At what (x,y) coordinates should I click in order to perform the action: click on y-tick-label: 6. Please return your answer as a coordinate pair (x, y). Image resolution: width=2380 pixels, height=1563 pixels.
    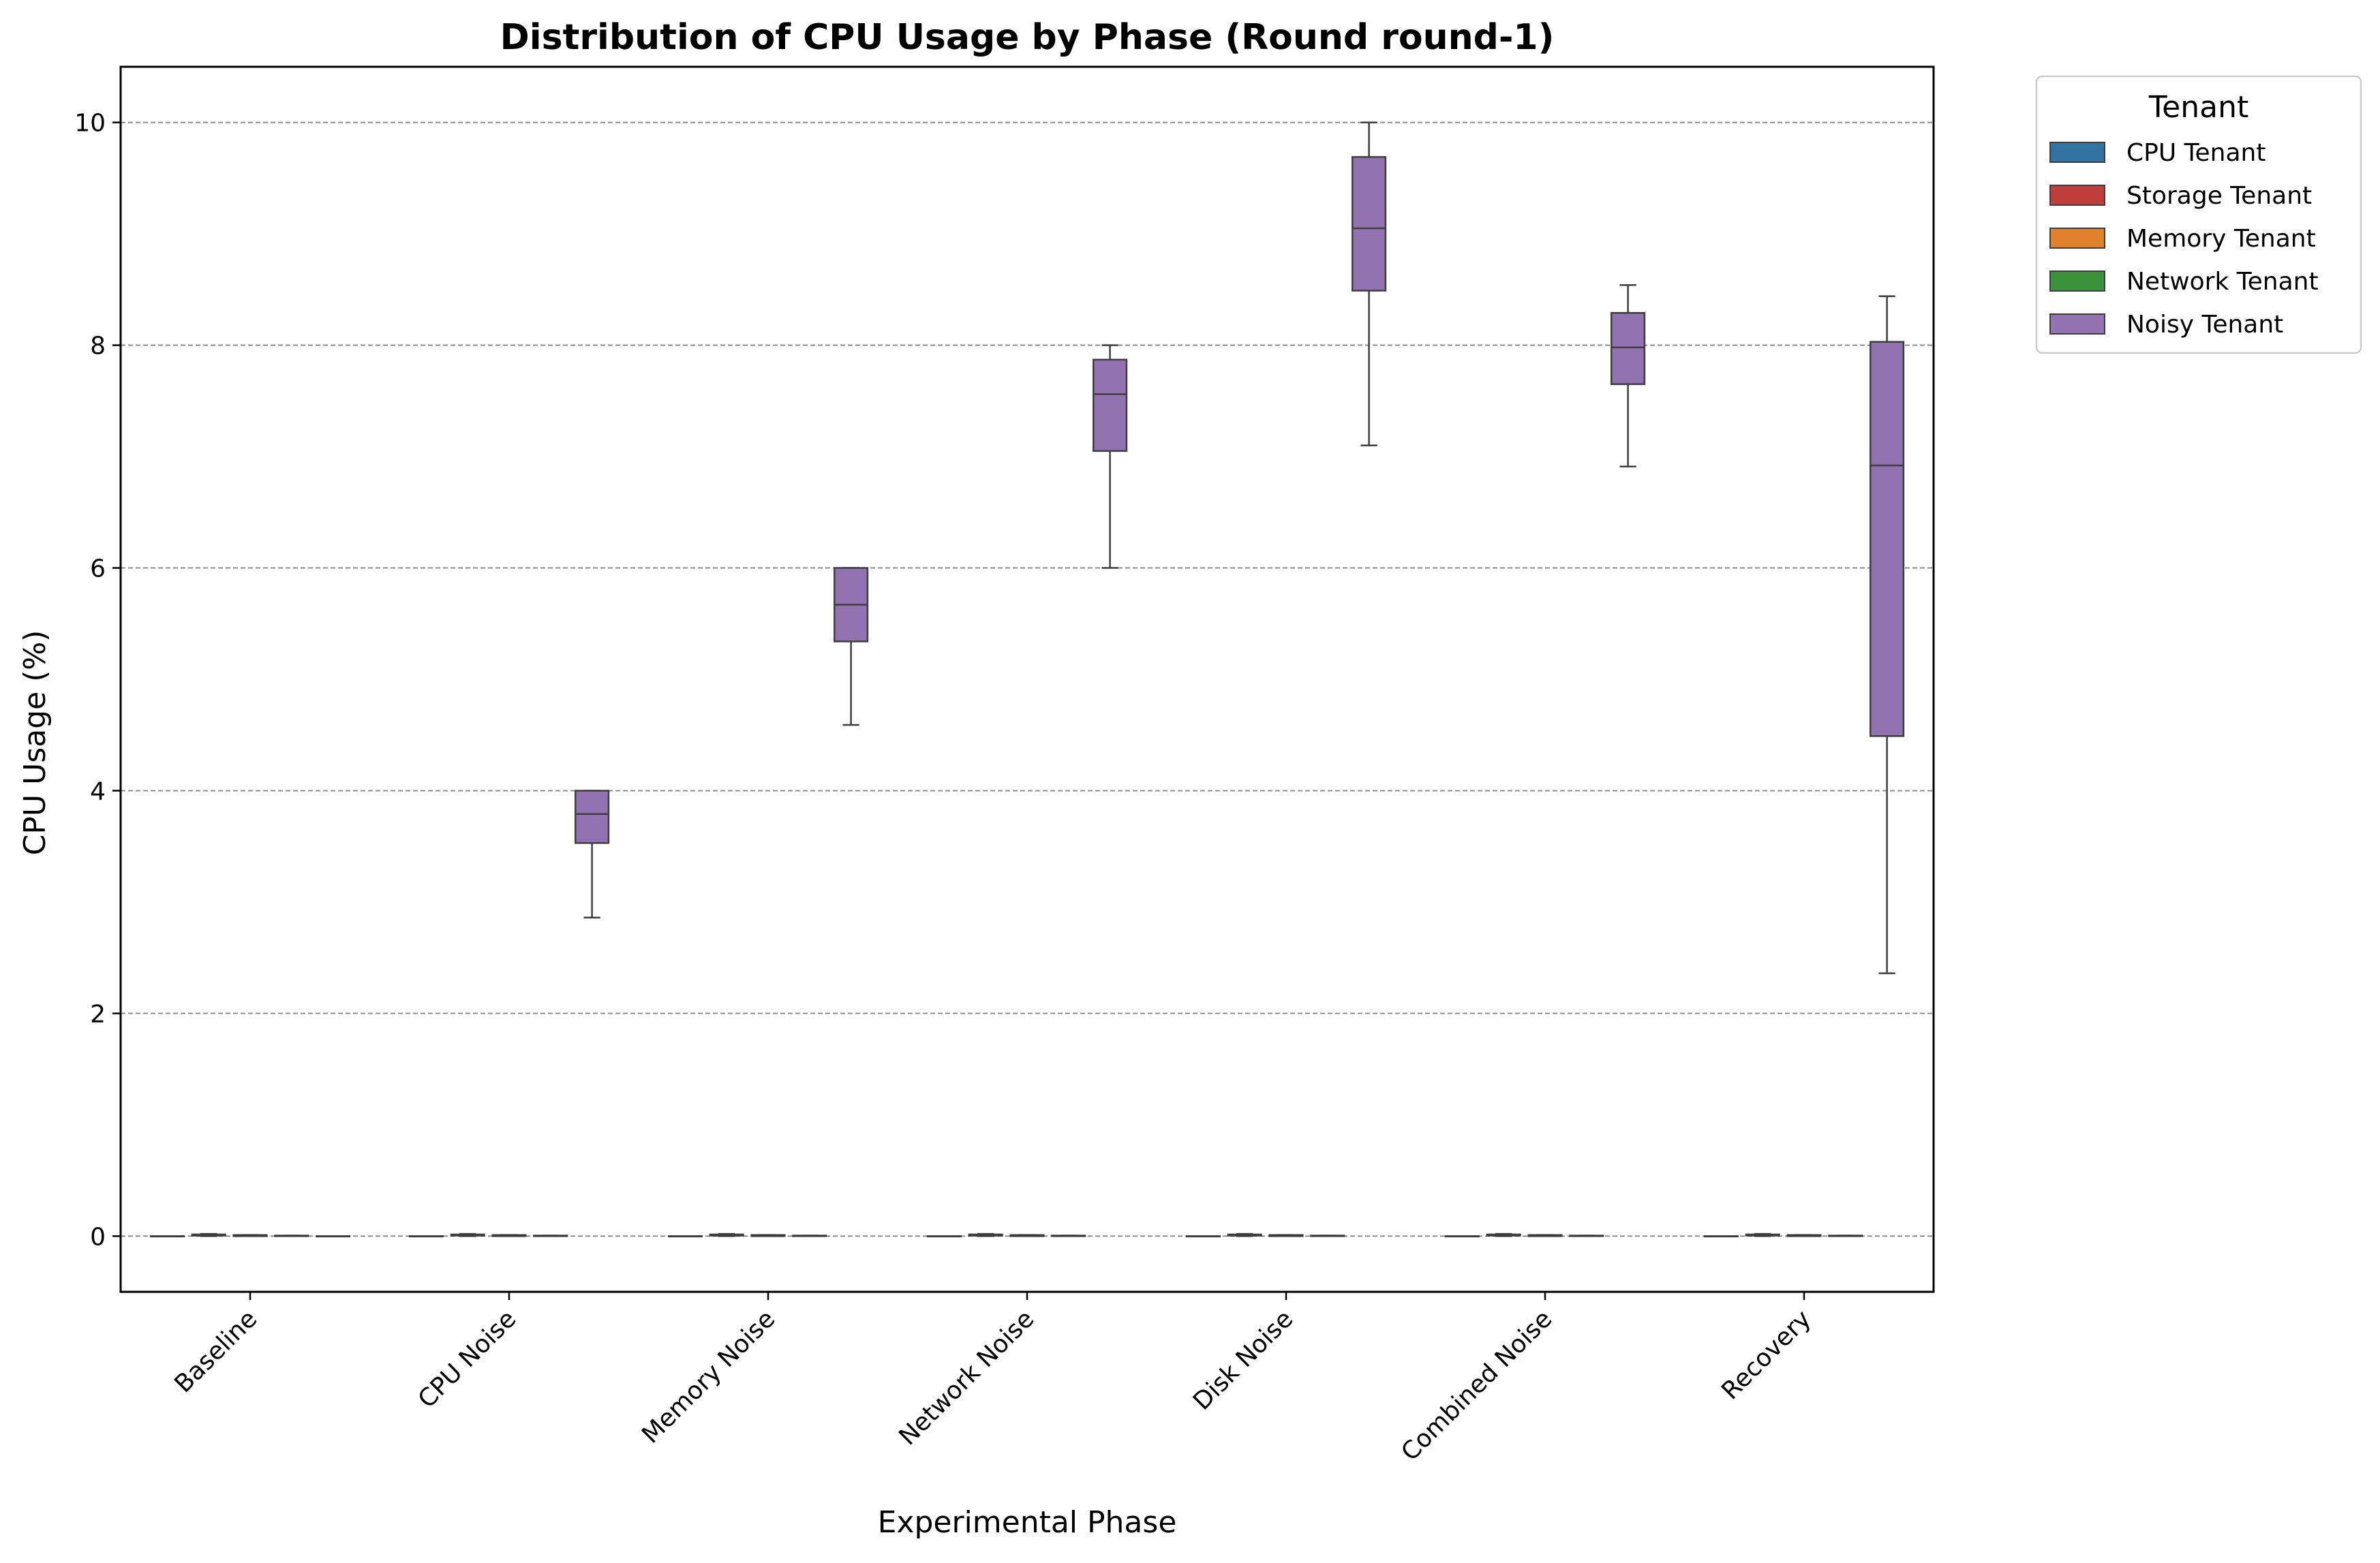
    Looking at the image, I should click on (98, 569).